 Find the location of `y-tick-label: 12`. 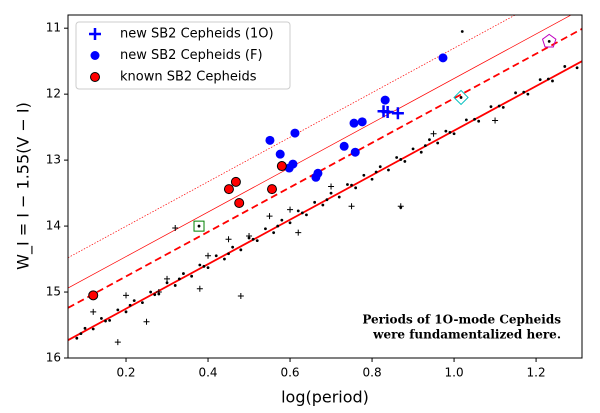

y-tick-label: 12 is located at coordinates (53, 94).